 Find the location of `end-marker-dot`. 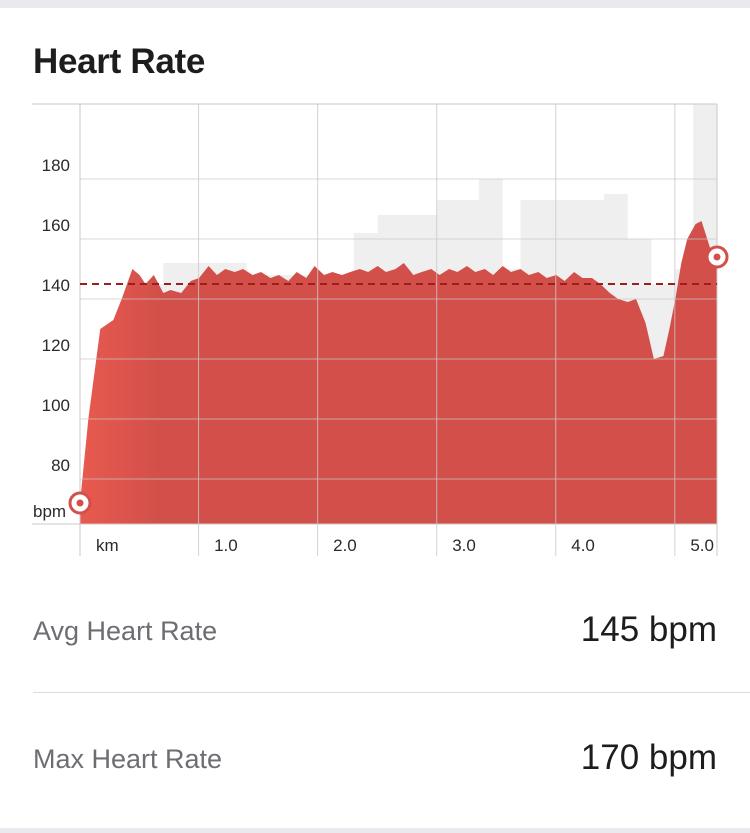

end-marker-dot is located at coordinates (717, 257).